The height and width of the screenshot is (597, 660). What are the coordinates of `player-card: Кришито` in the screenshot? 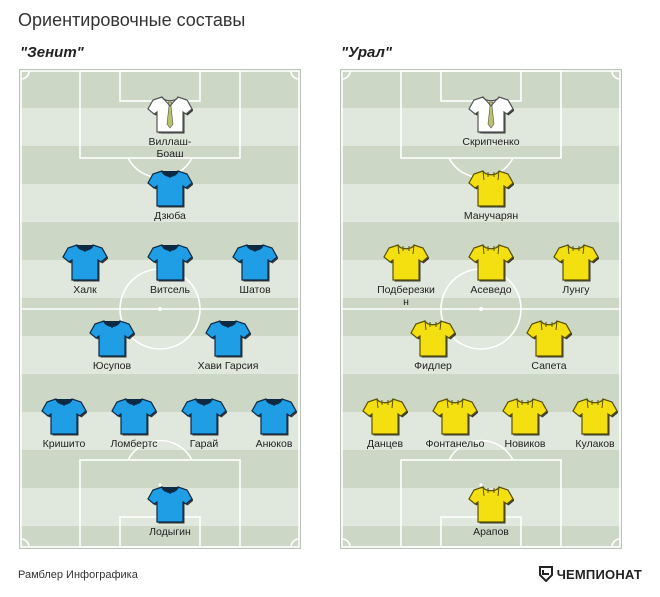 It's located at (64, 423).